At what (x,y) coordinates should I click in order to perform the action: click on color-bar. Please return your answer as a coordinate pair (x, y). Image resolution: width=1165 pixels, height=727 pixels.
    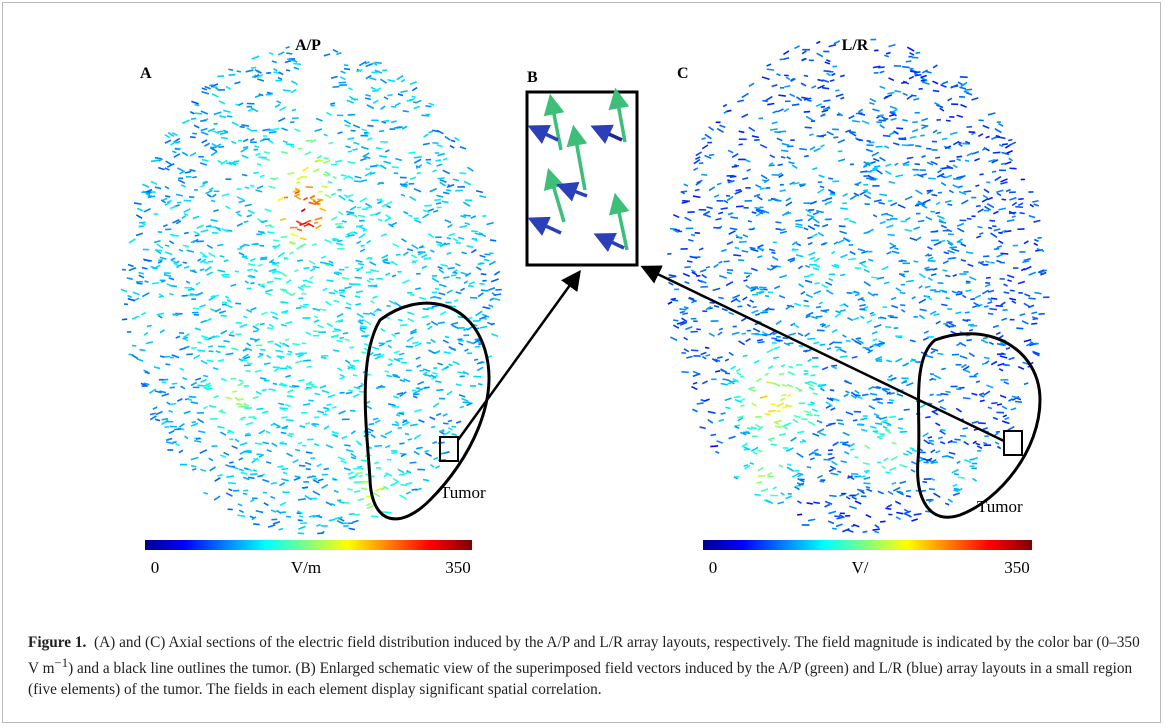
    Looking at the image, I should click on (308, 545).